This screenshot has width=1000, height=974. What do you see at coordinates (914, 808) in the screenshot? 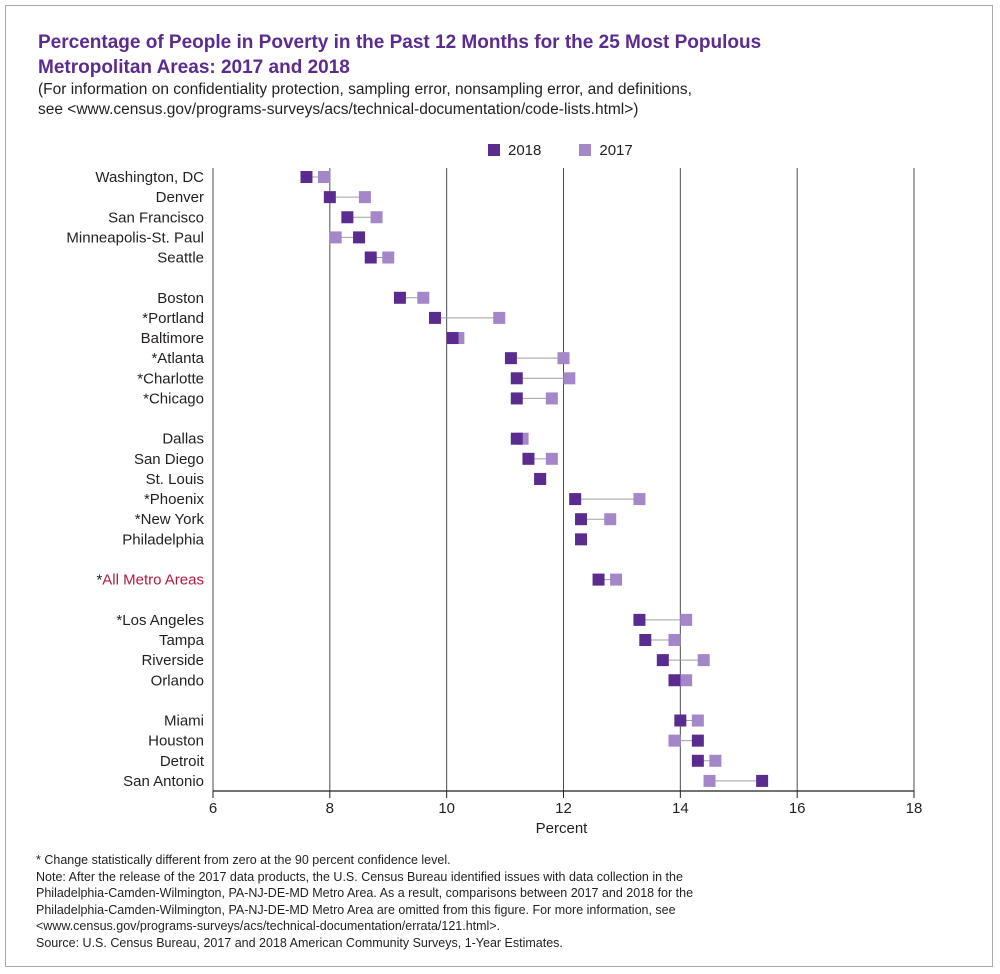
I see `x-tick-label-18: 18` at bounding box center [914, 808].